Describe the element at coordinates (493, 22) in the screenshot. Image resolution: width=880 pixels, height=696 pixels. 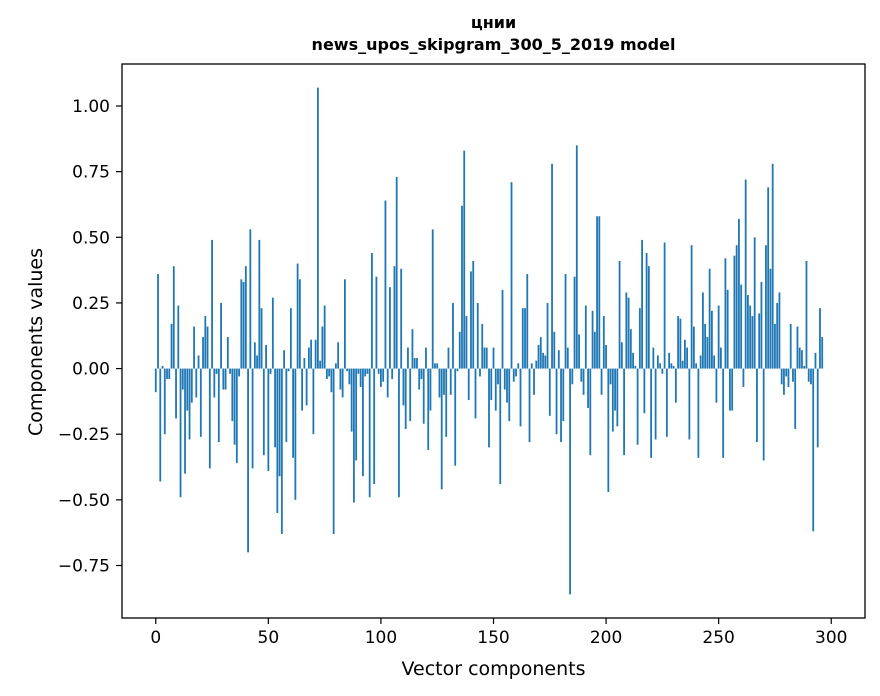
I see `chart-title-line-1: цнии` at that location.